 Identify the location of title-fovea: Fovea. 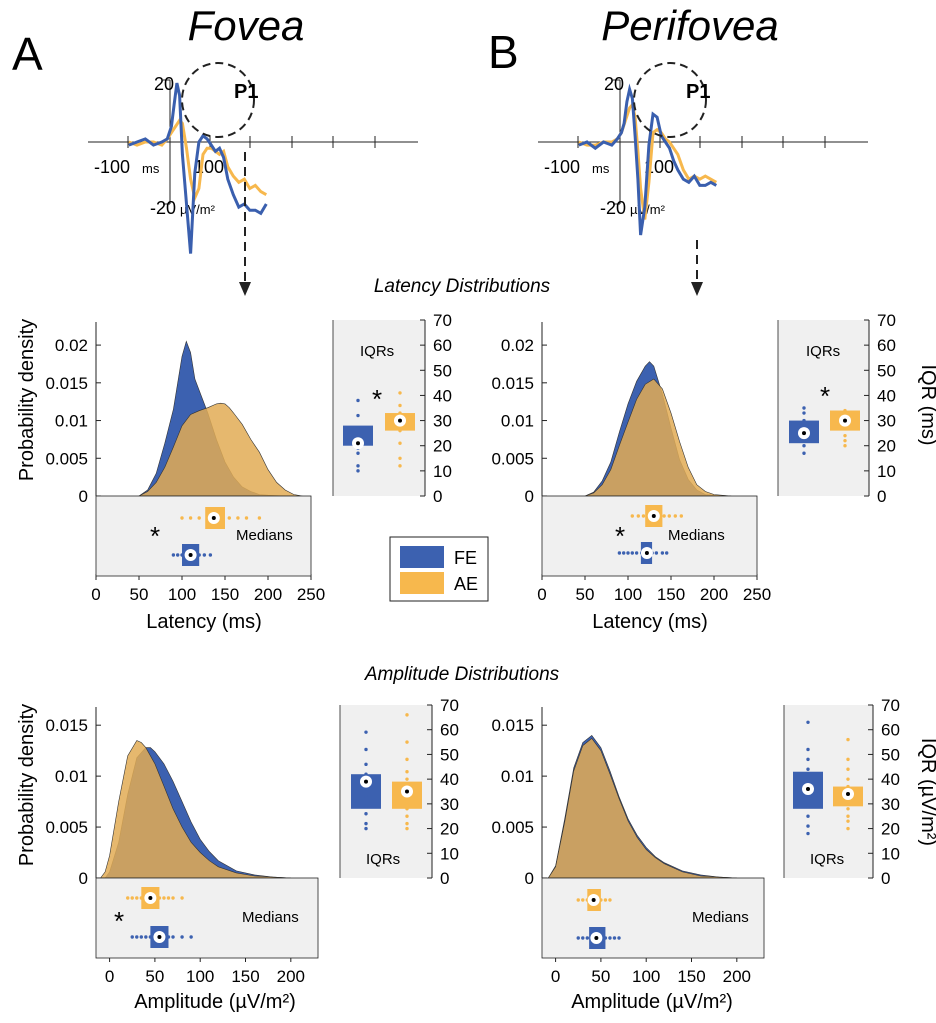
(246, 25).